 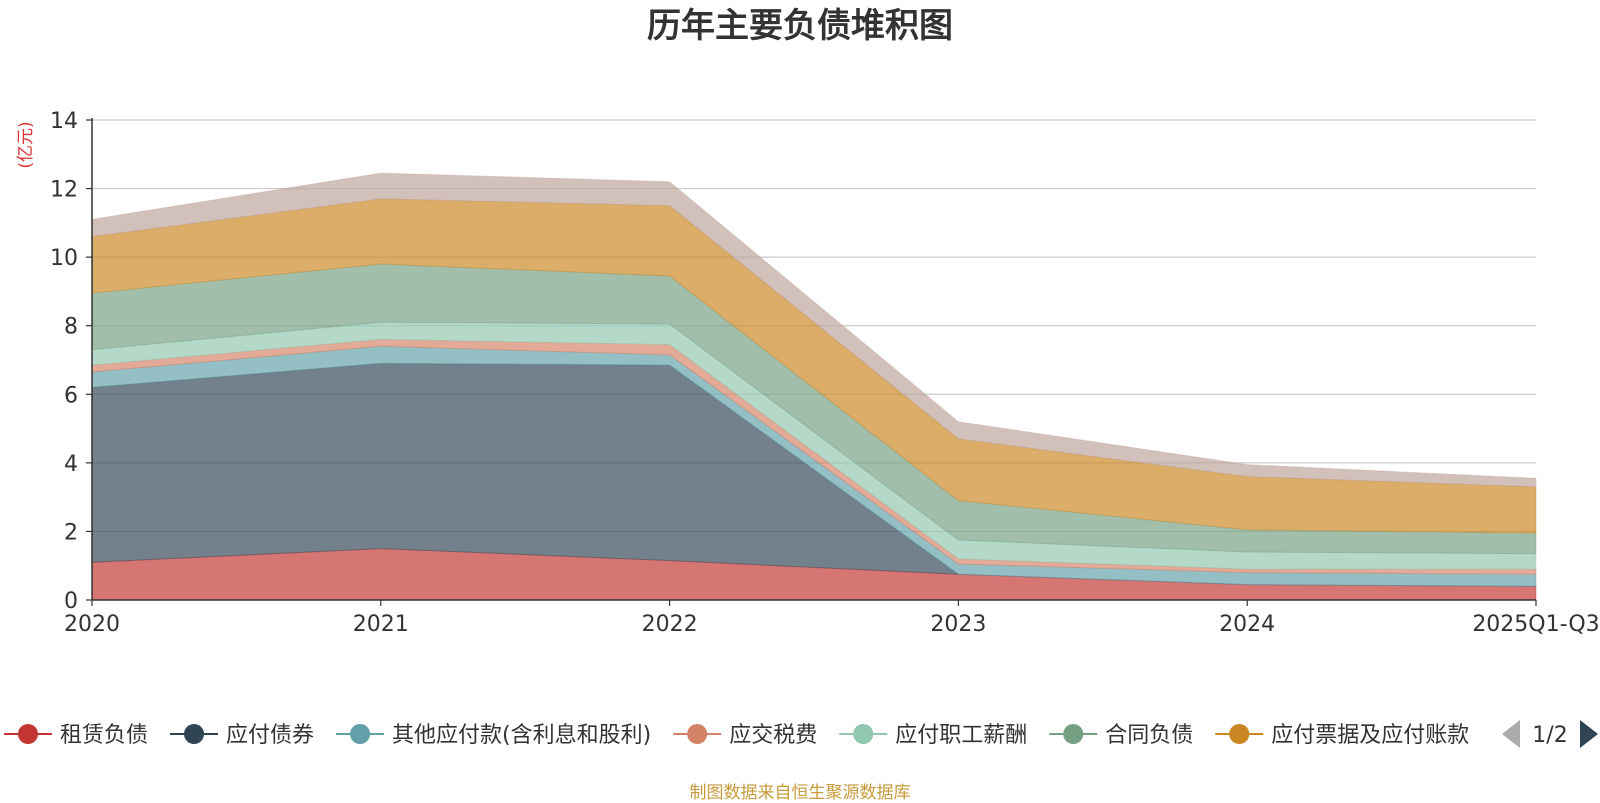 I want to click on legend-item: 应付票据及应付账款, so click(x=1342, y=735).